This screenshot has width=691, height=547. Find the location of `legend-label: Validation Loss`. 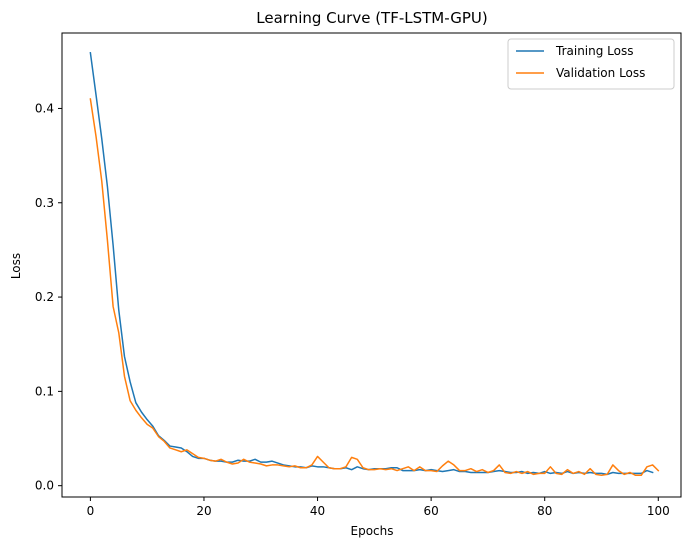

legend-label: Validation Loss is located at coordinates (600, 73).